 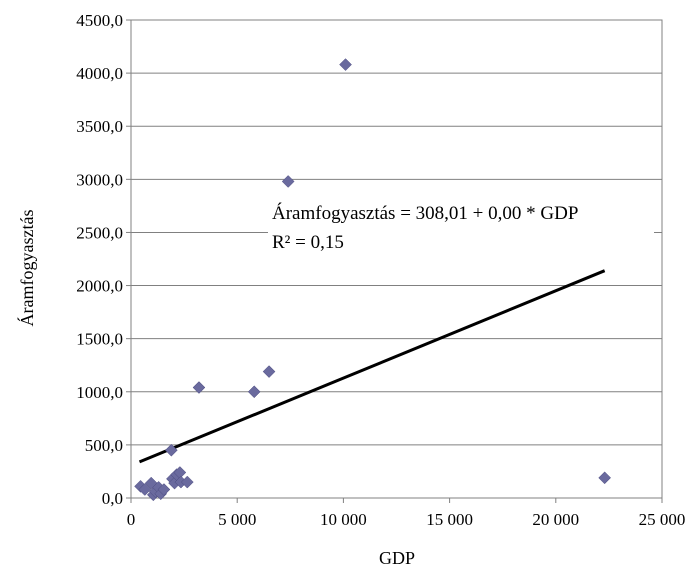 I want to click on y-tick-label: 2500,0, so click(x=99, y=232).